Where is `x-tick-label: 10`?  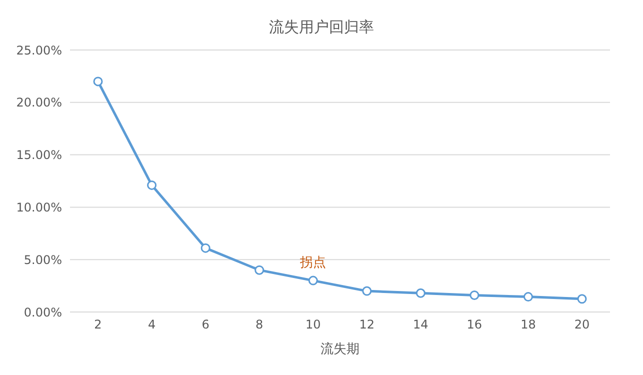 x-tick-label: 10 is located at coordinates (313, 325).